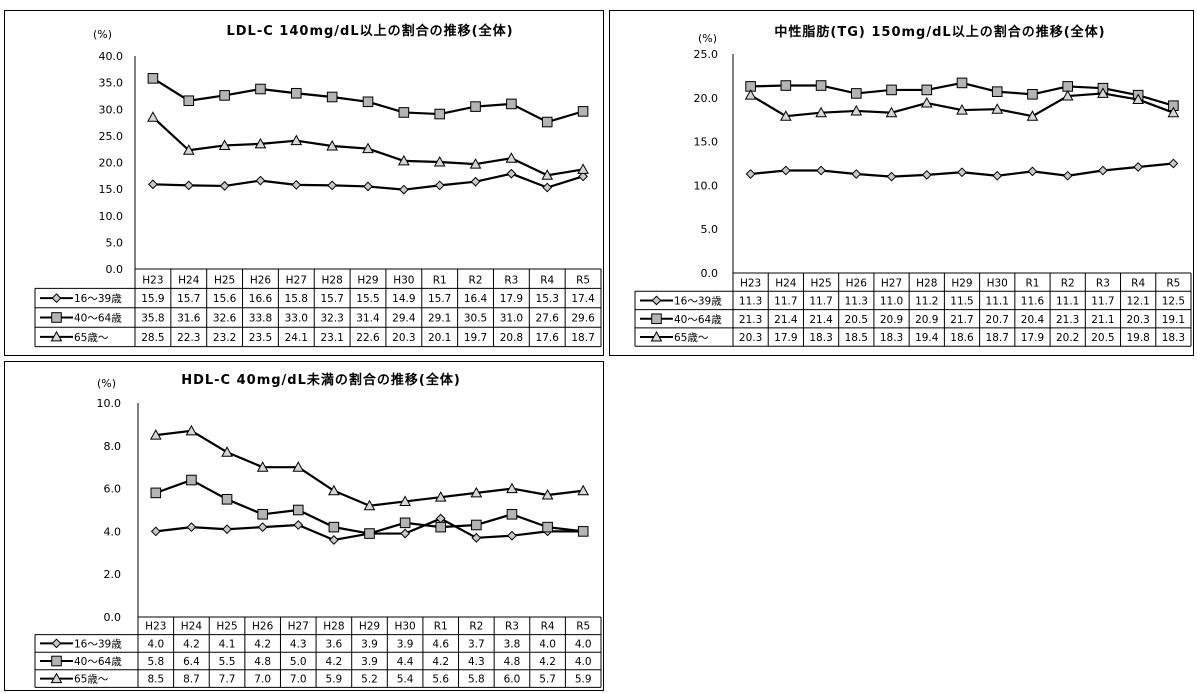 Image resolution: width=1197 pixels, height=693 pixels. What do you see at coordinates (91, 680) in the screenshot?
I see `series-name: 65歳～` at bounding box center [91, 680].